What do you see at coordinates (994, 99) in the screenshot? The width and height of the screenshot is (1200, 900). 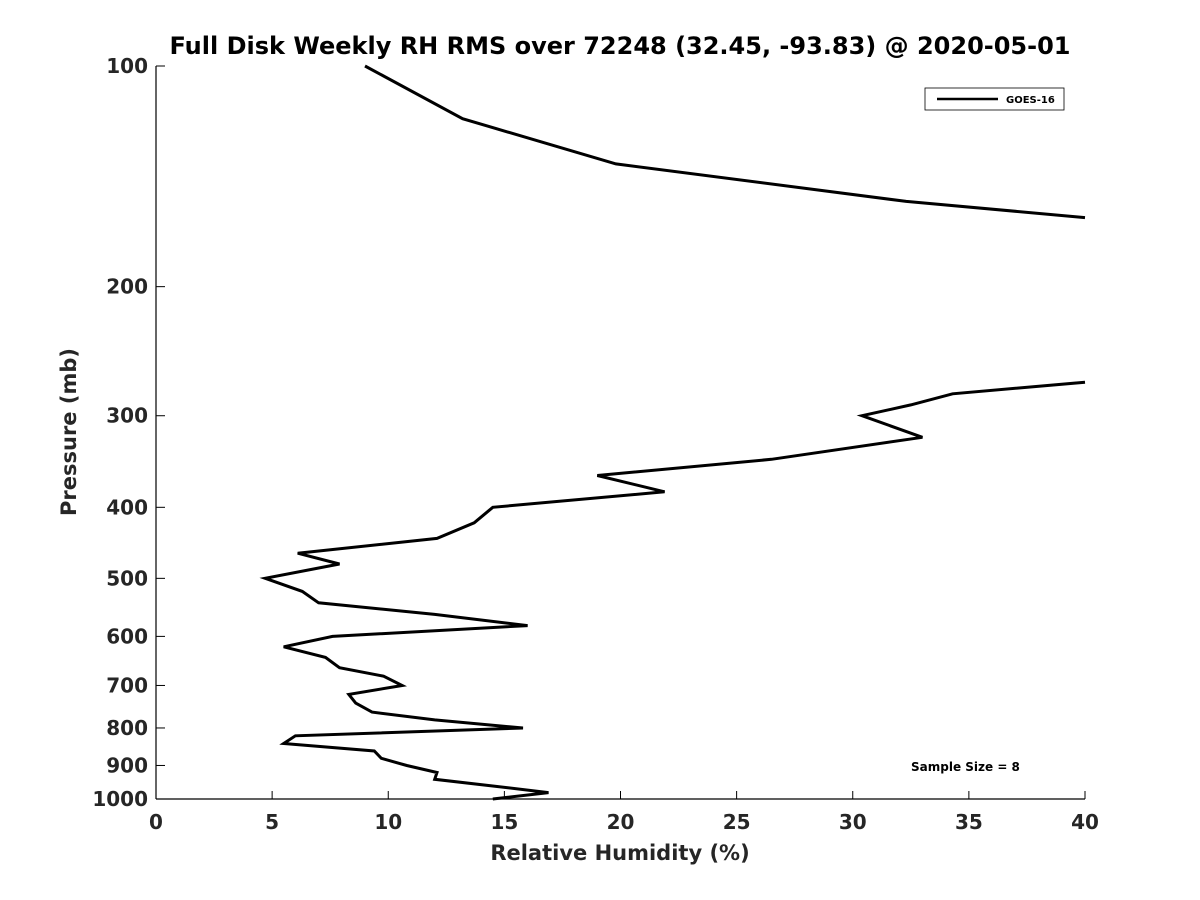 I see `legend: GOES-16` at bounding box center [994, 99].